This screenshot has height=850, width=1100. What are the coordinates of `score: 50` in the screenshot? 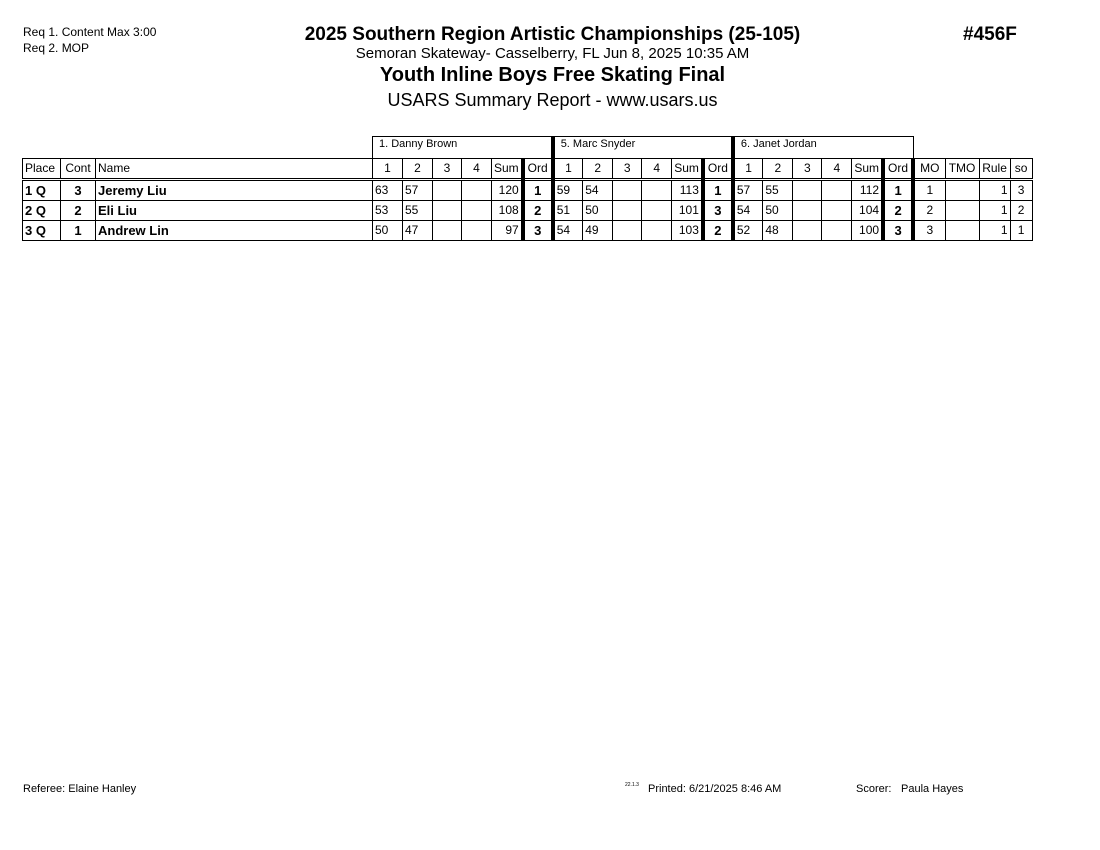 It's located at (778, 210).